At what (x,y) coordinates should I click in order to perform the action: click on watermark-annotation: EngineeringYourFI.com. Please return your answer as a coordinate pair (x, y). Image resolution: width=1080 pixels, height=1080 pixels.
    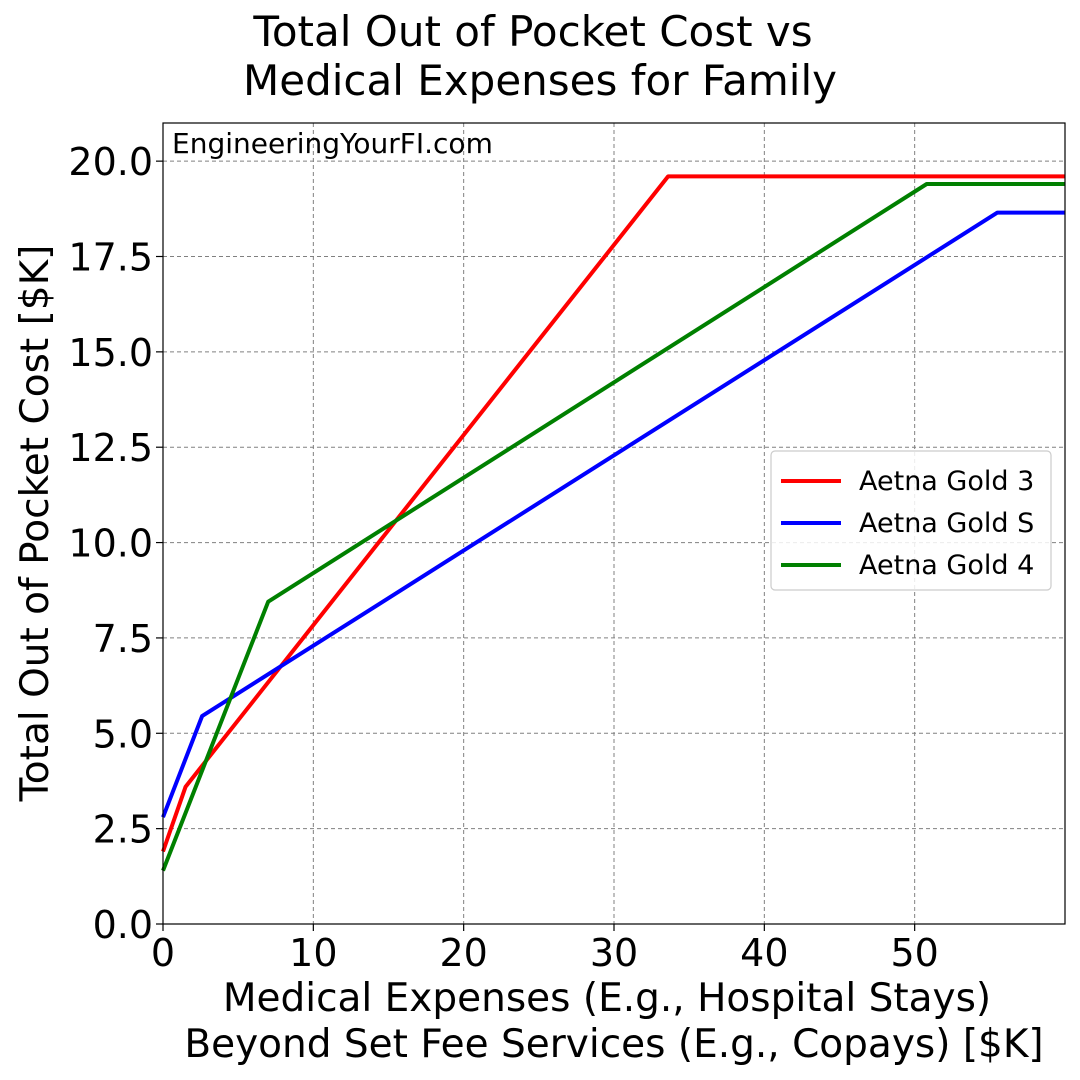
    Looking at the image, I should click on (332, 143).